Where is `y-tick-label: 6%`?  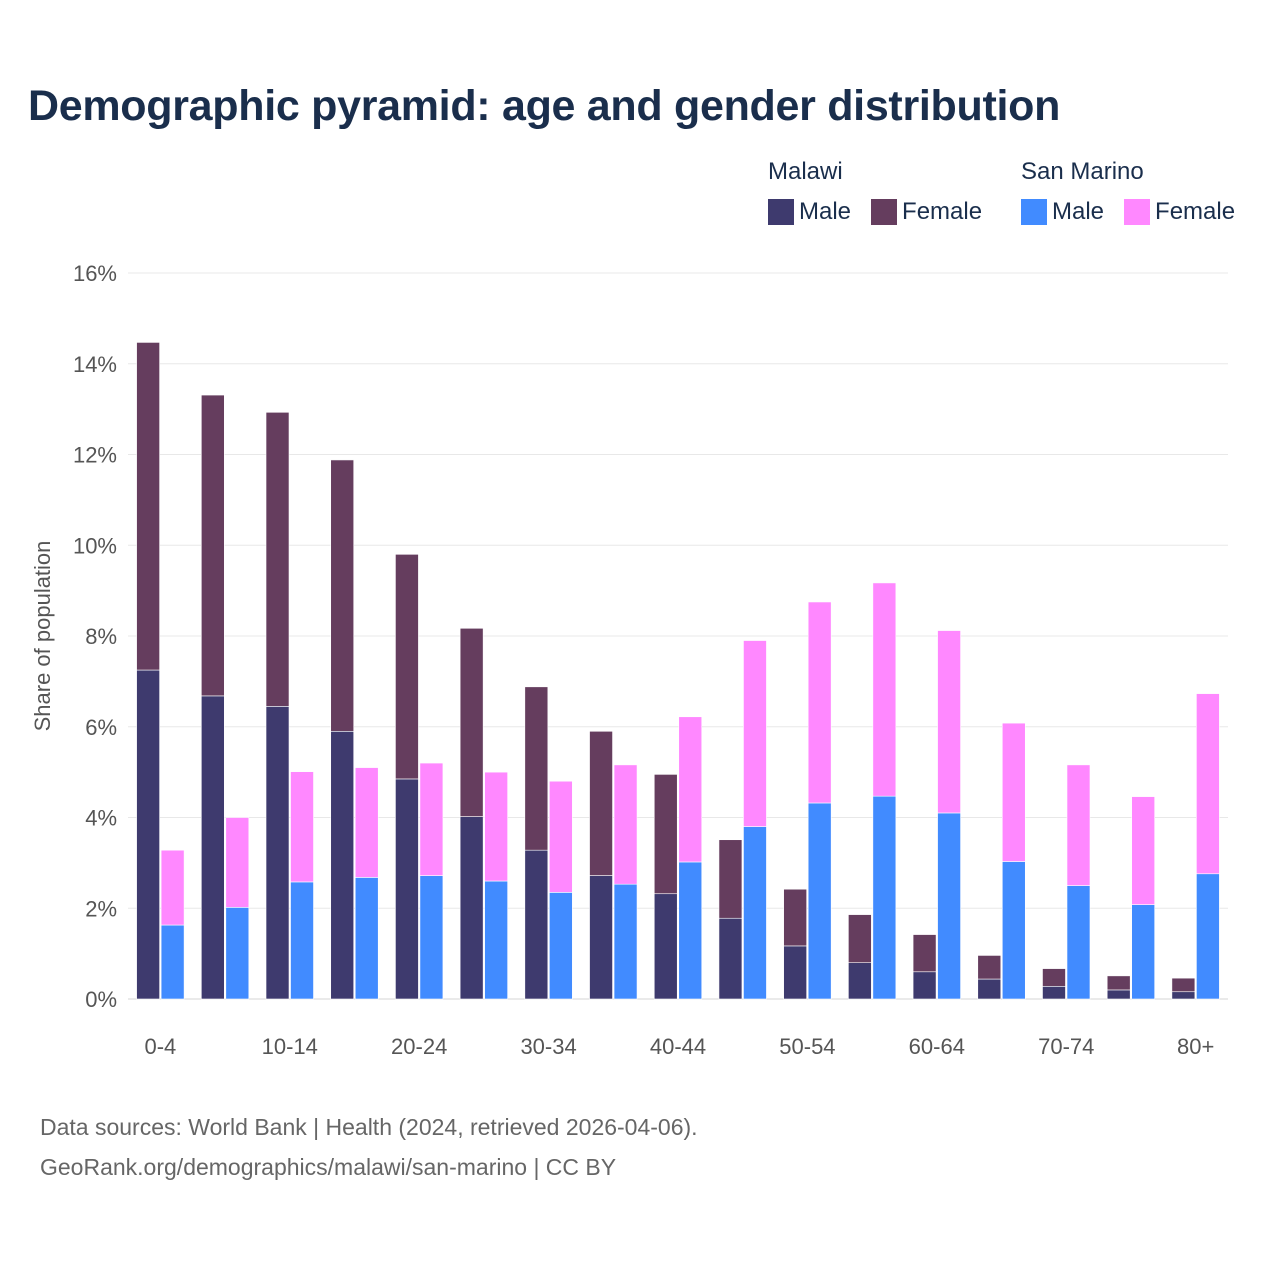
y-tick-label: 6% is located at coordinates (101, 727).